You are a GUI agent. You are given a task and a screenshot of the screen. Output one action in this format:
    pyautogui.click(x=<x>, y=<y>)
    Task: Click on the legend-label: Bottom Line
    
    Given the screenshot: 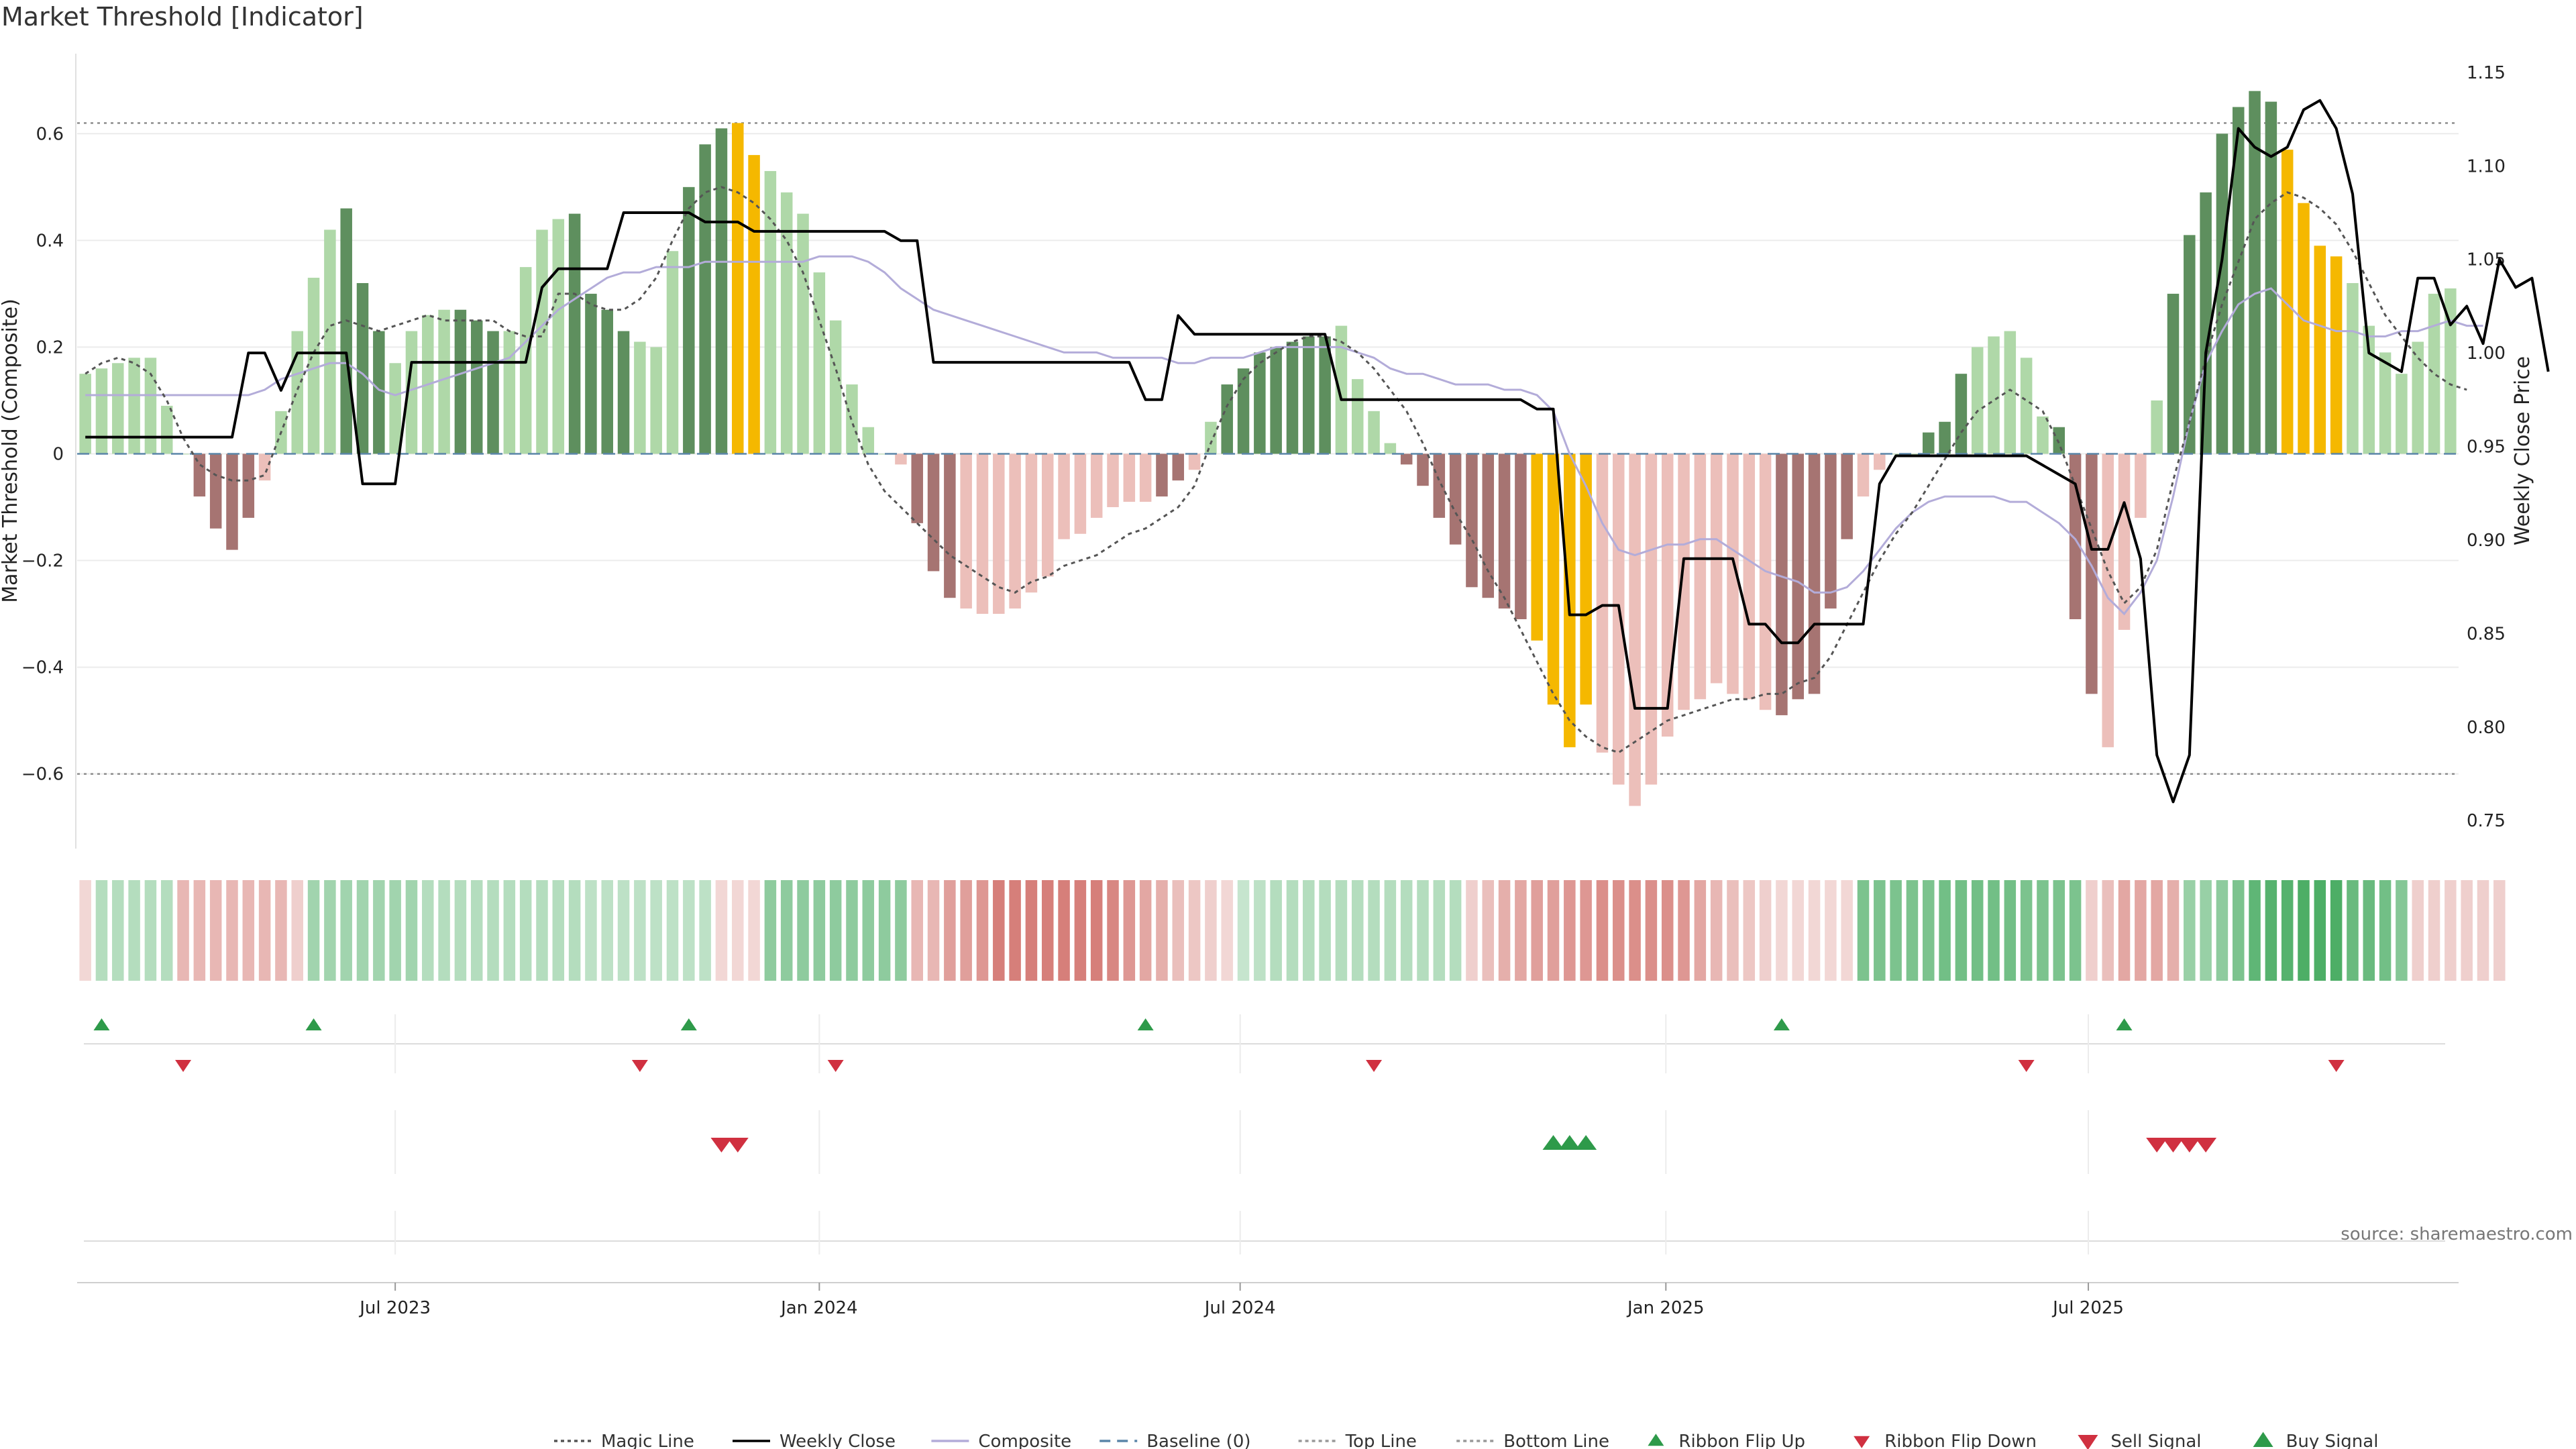 What is the action you would take?
    pyautogui.click(x=1556, y=1440)
    